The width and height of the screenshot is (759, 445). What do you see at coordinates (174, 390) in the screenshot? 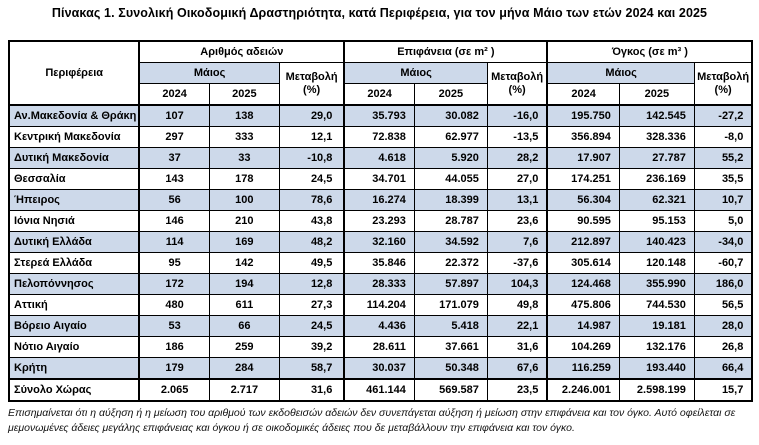
I see `value-cell: 2.065` at bounding box center [174, 390].